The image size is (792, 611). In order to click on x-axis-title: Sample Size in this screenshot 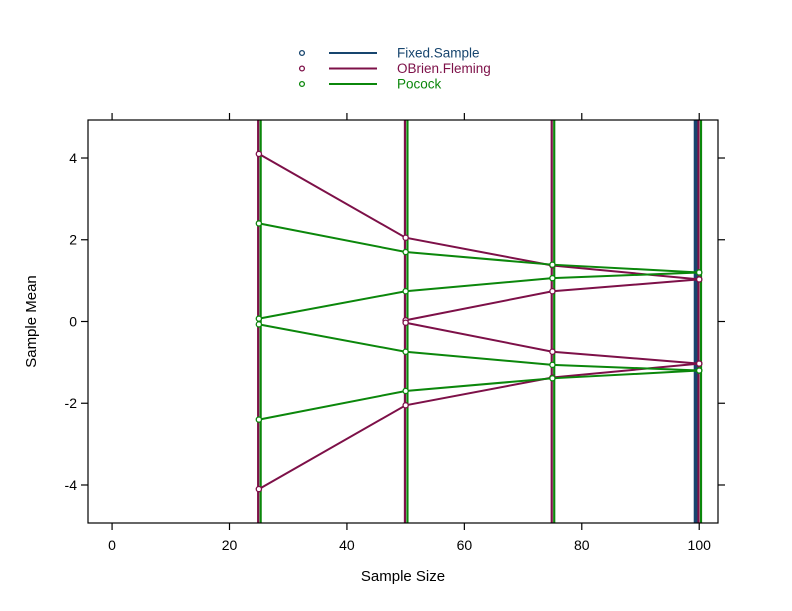, I will do `click(403, 576)`.